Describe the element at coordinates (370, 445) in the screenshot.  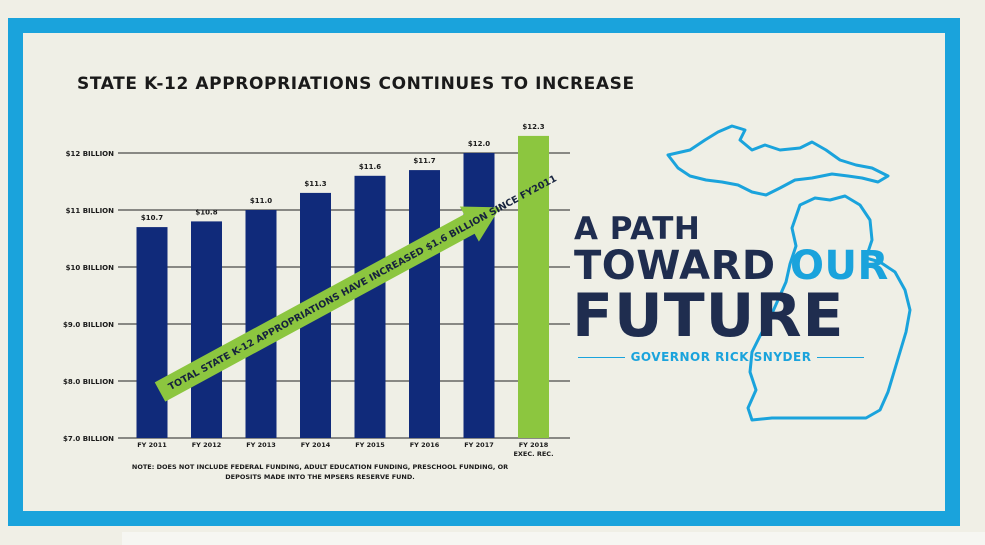
I see `x-tick-label: FY 2015` at that location.